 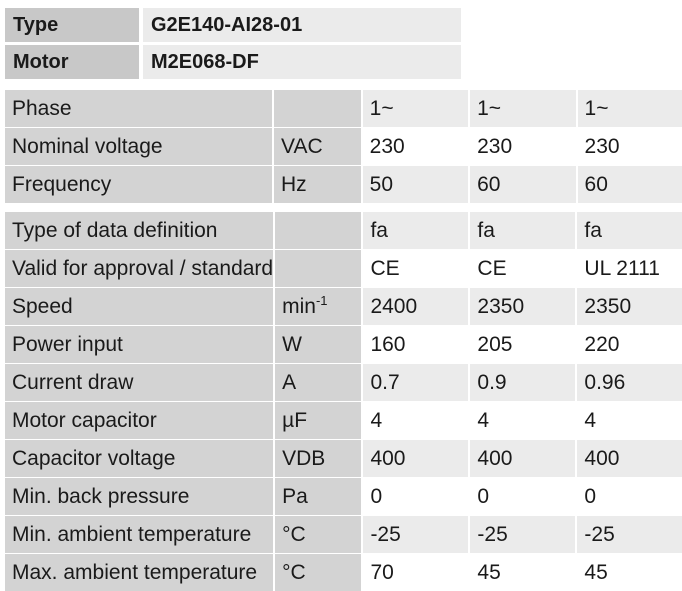 What do you see at coordinates (522, 108) in the screenshot?
I see `spec-value-2: 1~` at bounding box center [522, 108].